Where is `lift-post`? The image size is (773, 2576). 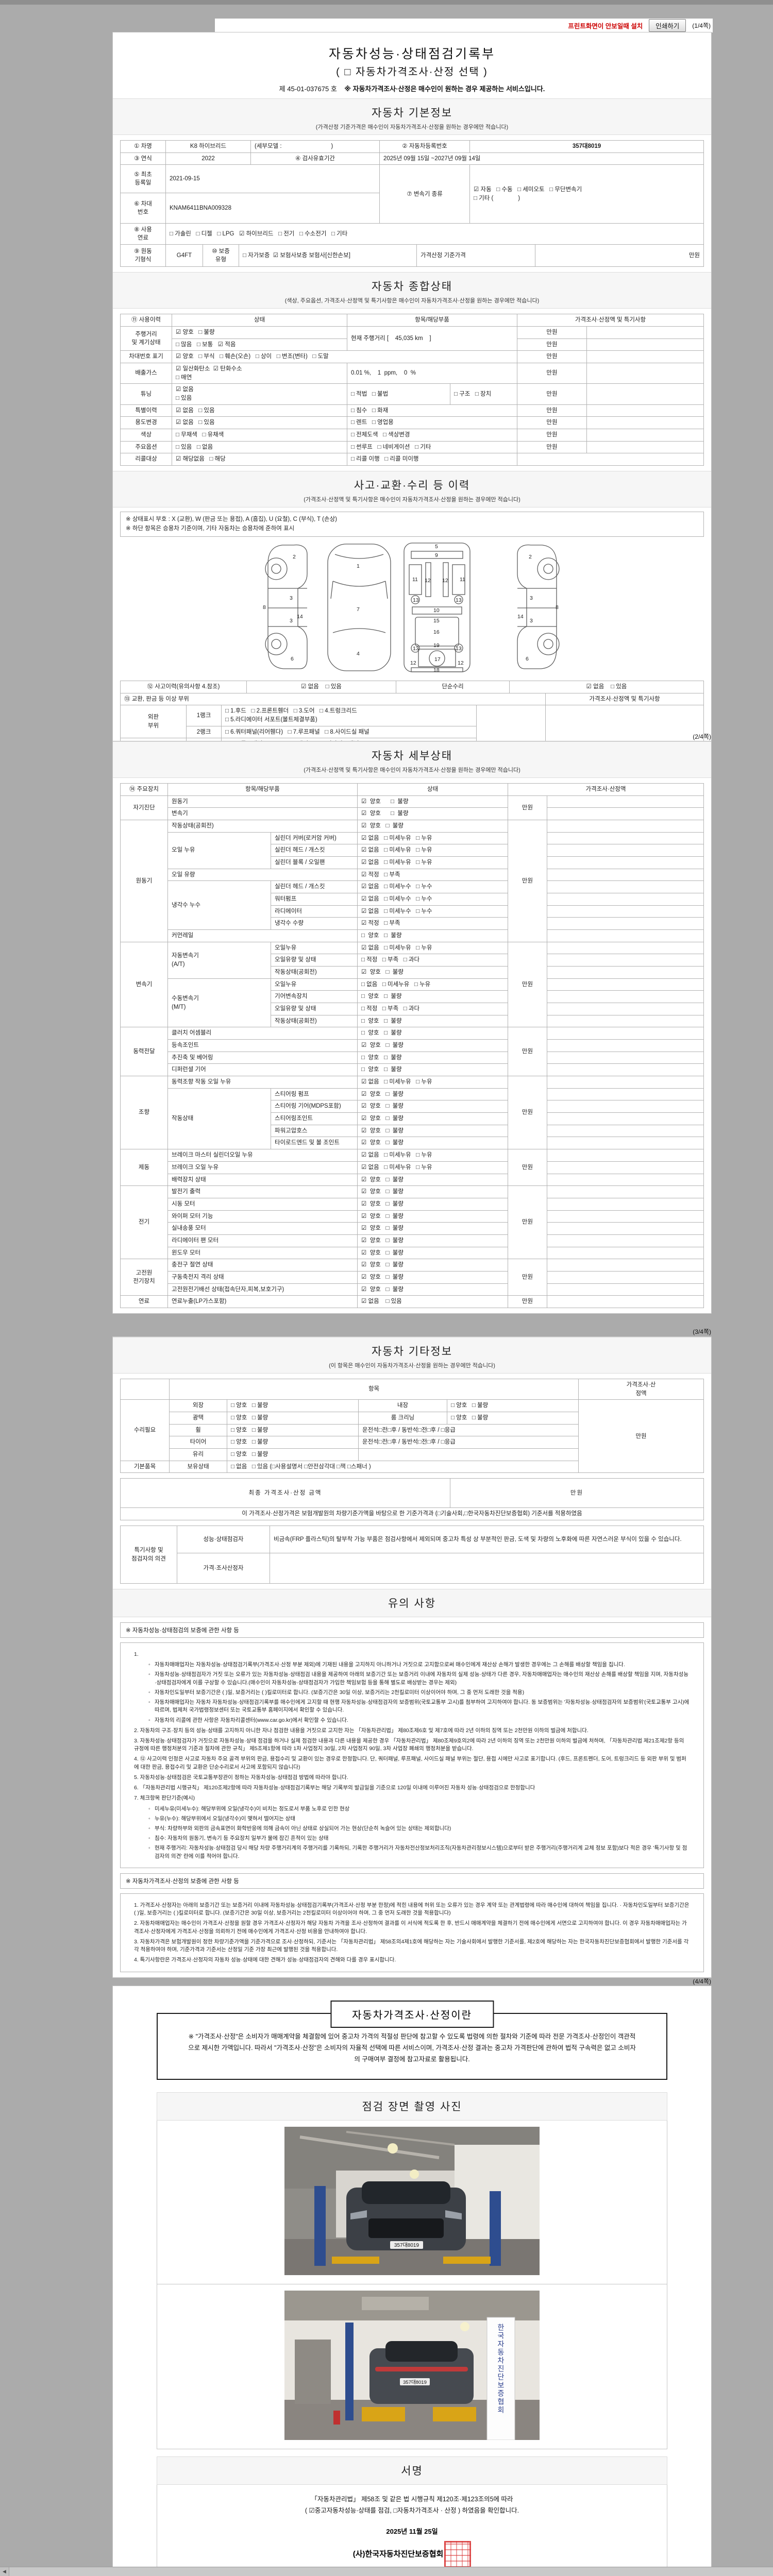
lift-post is located at coordinates (320, 2225).